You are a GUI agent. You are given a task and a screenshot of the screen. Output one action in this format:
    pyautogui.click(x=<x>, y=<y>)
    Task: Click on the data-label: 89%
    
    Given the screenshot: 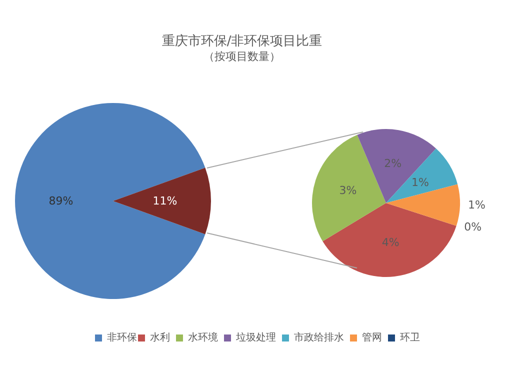 What is the action you would take?
    pyautogui.click(x=61, y=201)
    